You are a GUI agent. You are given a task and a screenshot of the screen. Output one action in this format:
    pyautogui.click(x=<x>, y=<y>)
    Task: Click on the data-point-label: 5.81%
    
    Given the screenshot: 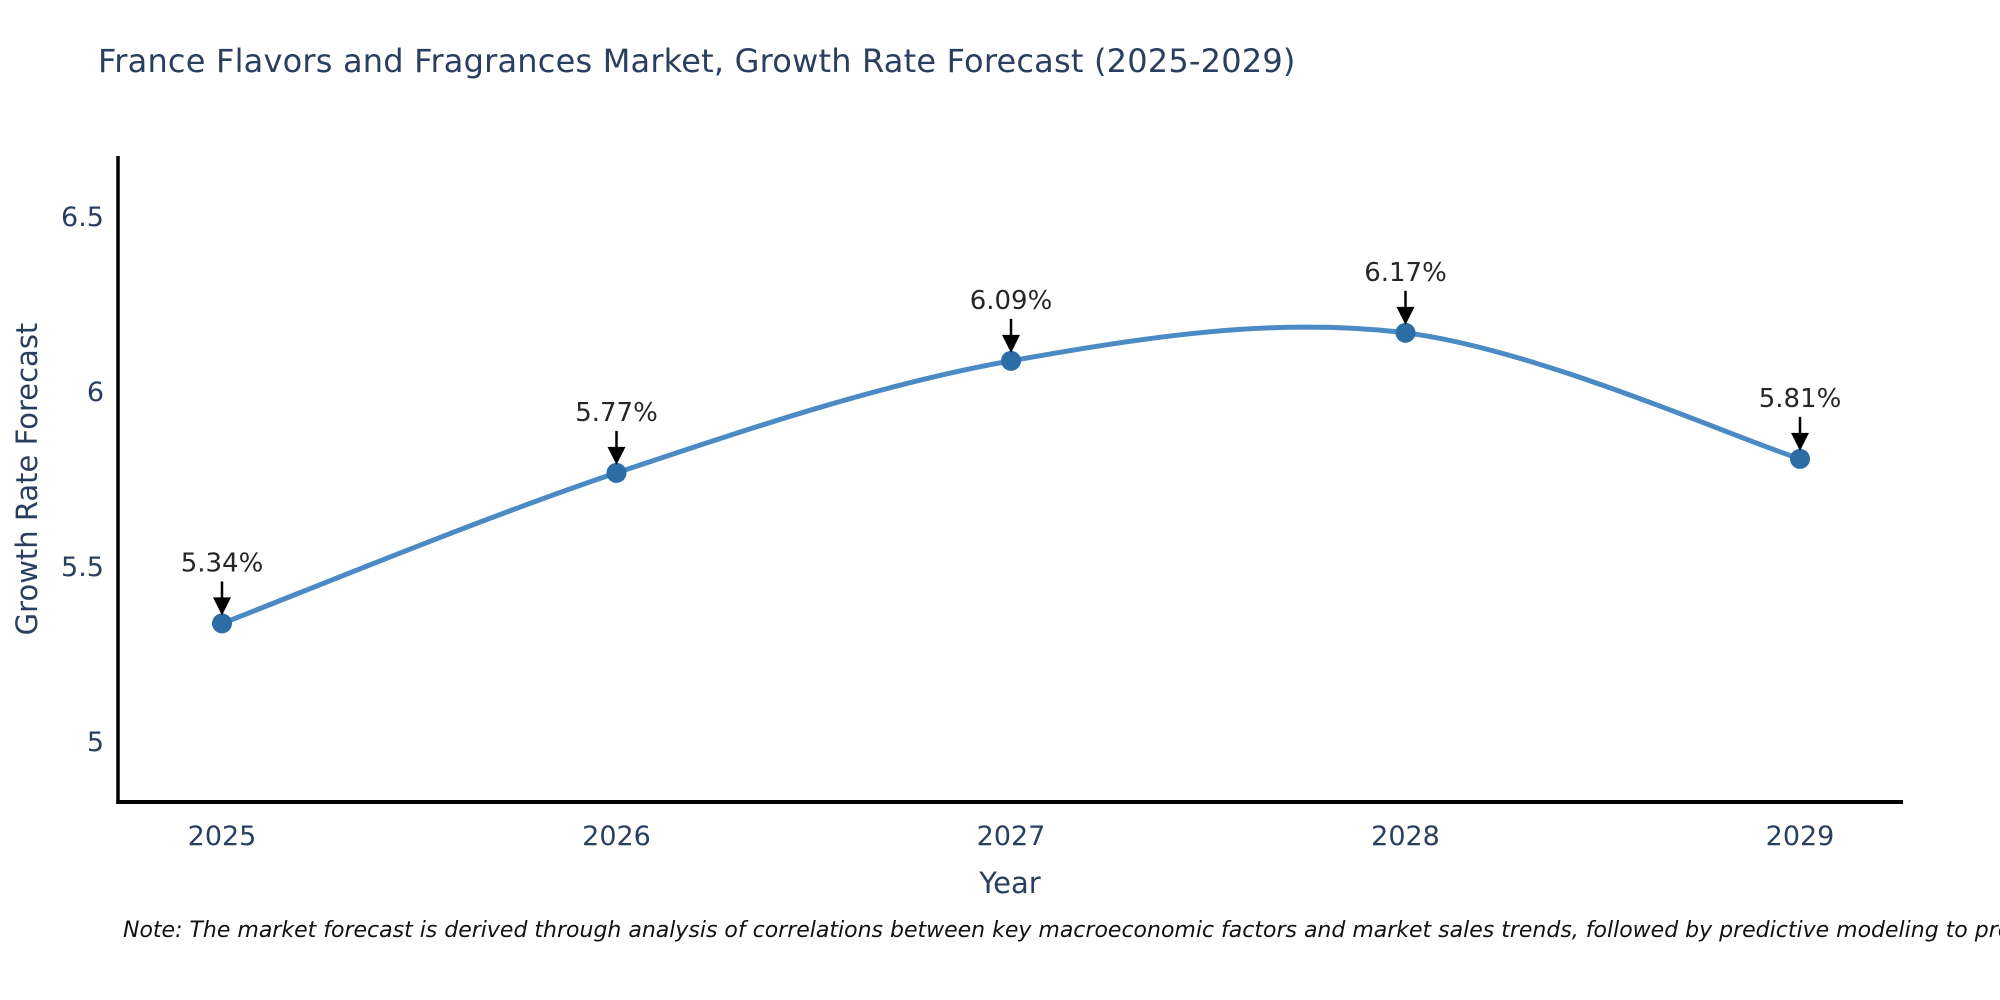 What is the action you would take?
    pyautogui.click(x=1800, y=399)
    